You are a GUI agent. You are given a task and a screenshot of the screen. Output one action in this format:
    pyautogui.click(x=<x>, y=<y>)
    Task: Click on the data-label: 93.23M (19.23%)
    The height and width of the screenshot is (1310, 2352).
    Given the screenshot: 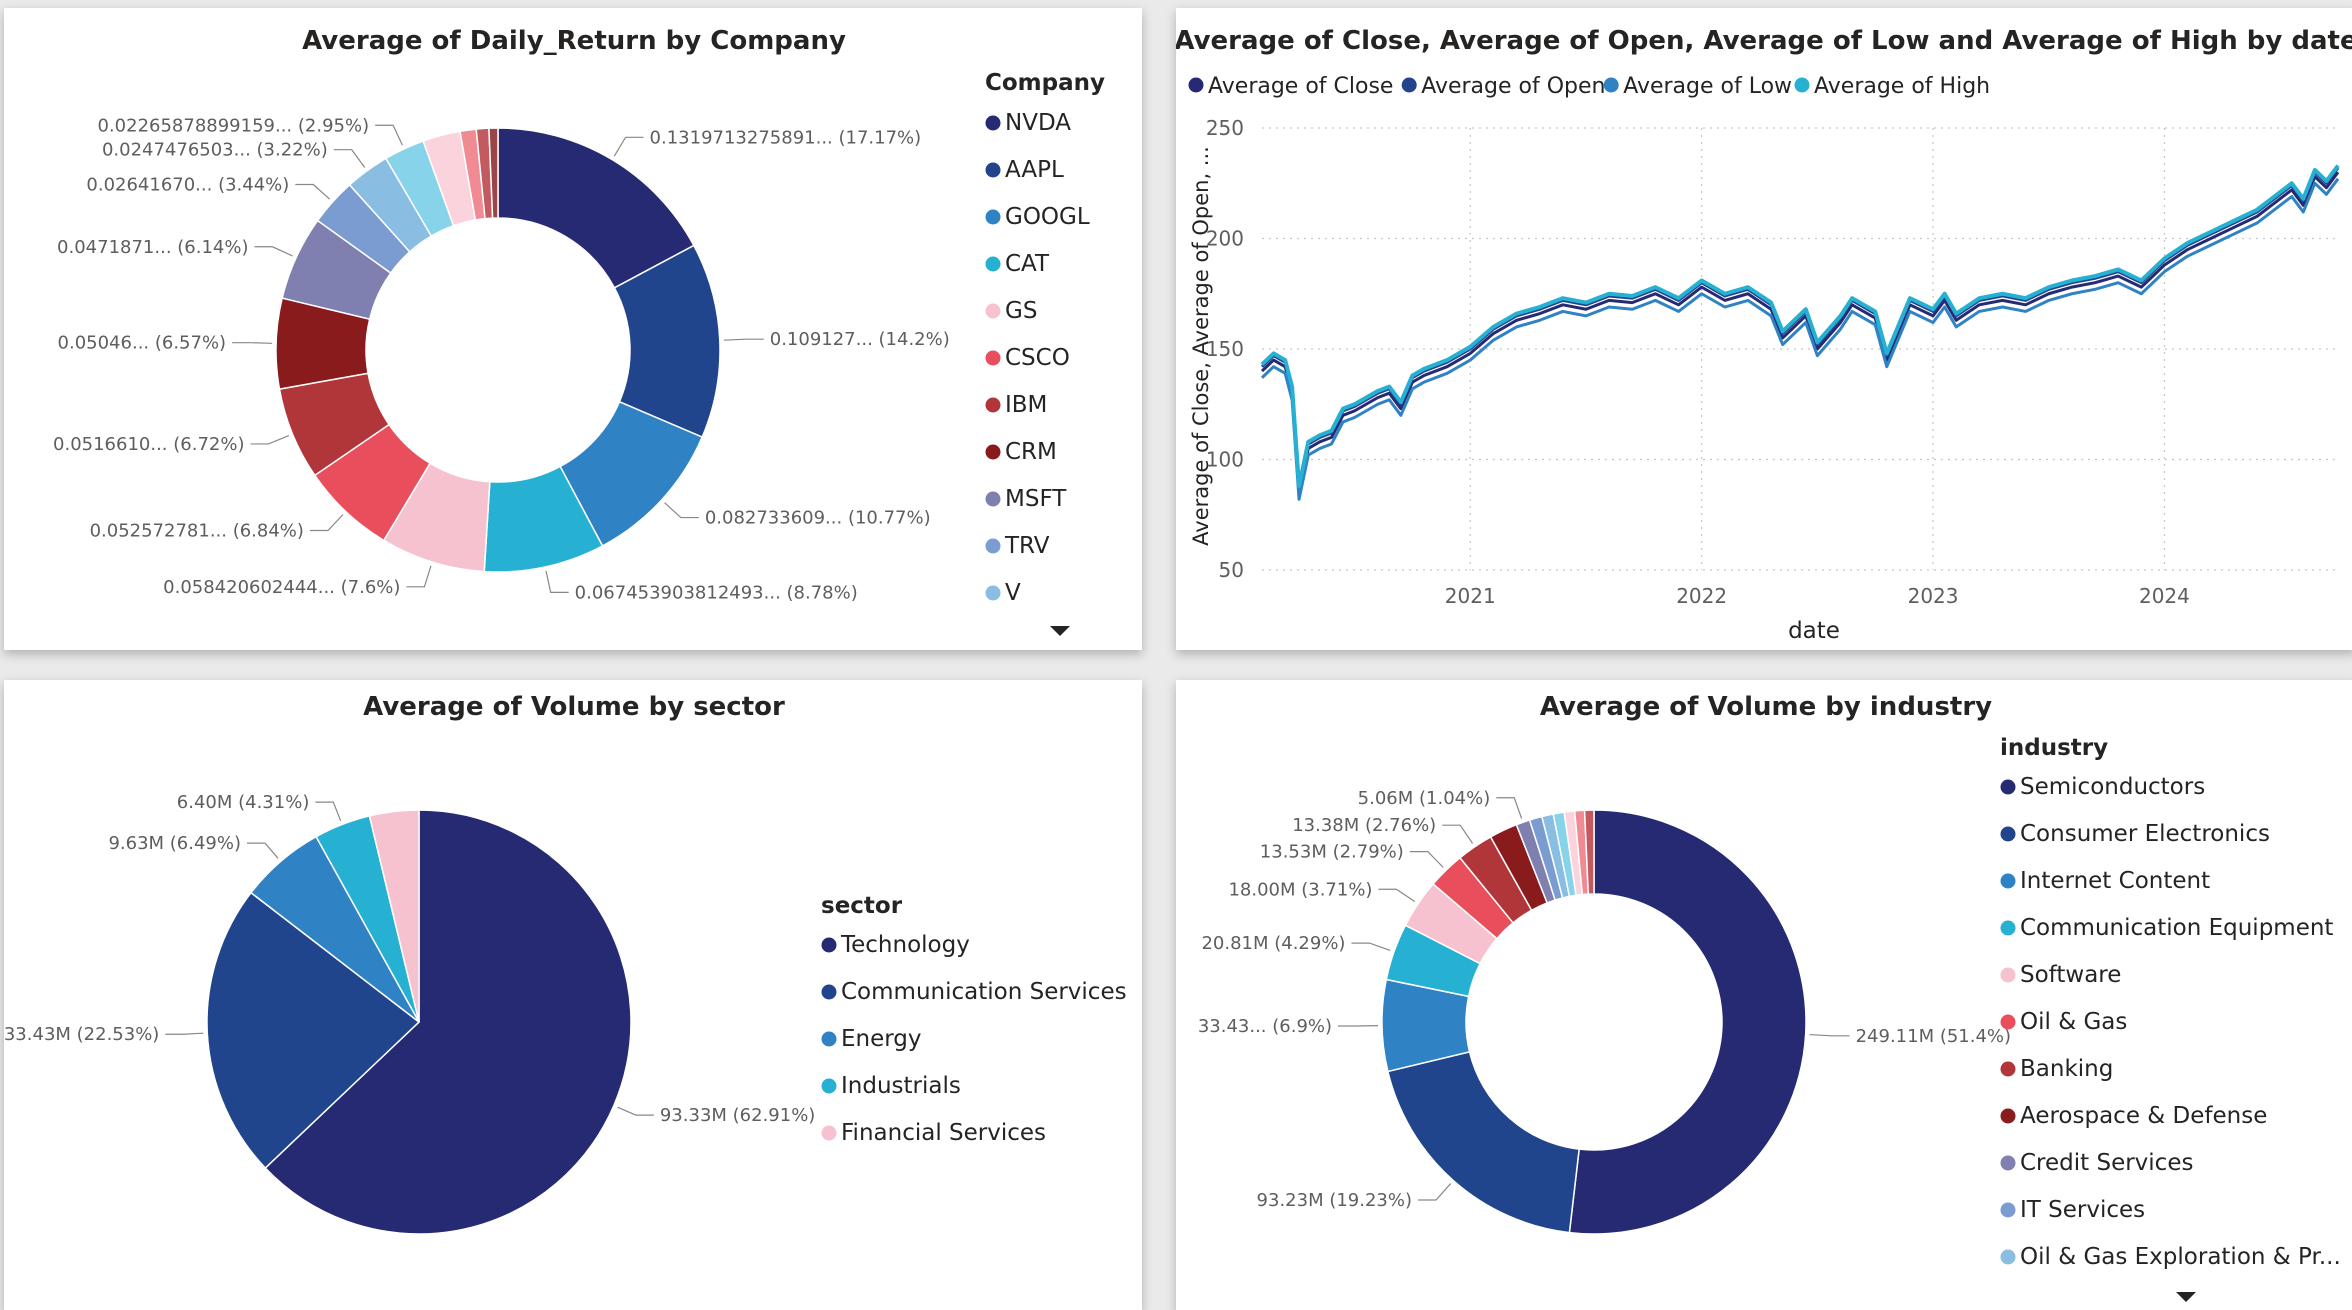 What is the action you would take?
    pyautogui.click(x=1334, y=1200)
    